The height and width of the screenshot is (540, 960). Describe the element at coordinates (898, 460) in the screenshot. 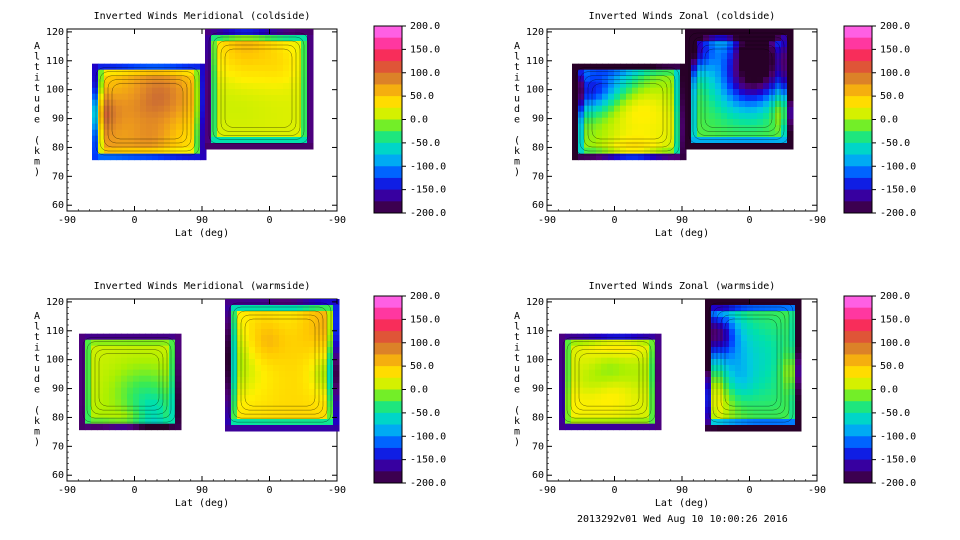

I see `colorbar-tick-label: -150.0` at that location.